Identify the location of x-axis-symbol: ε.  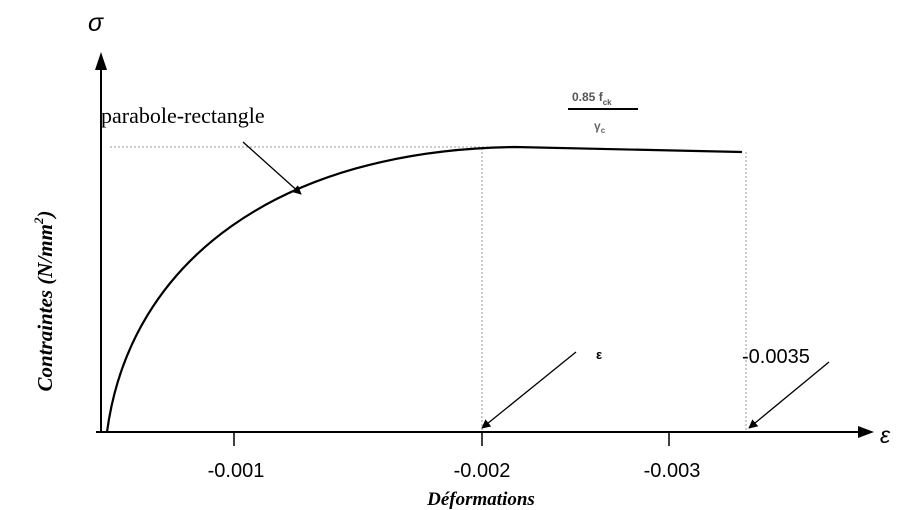
(885, 435).